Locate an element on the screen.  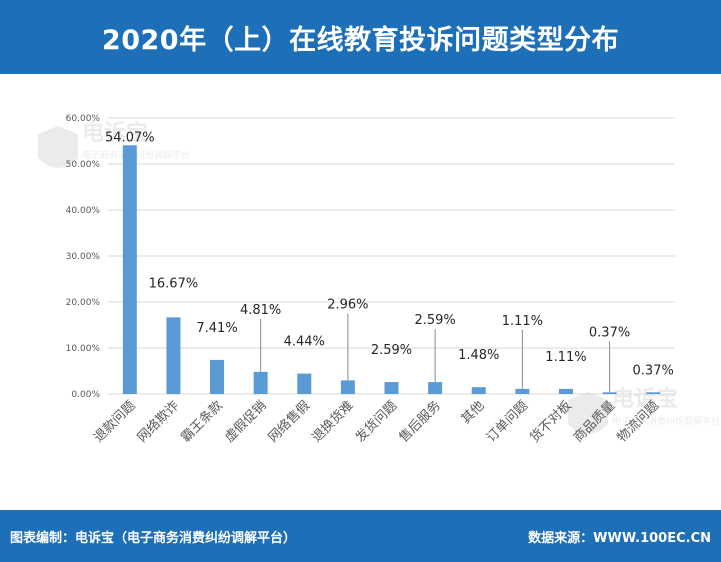
y-tick-label: 30.00% is located at coordinates (83, 257).